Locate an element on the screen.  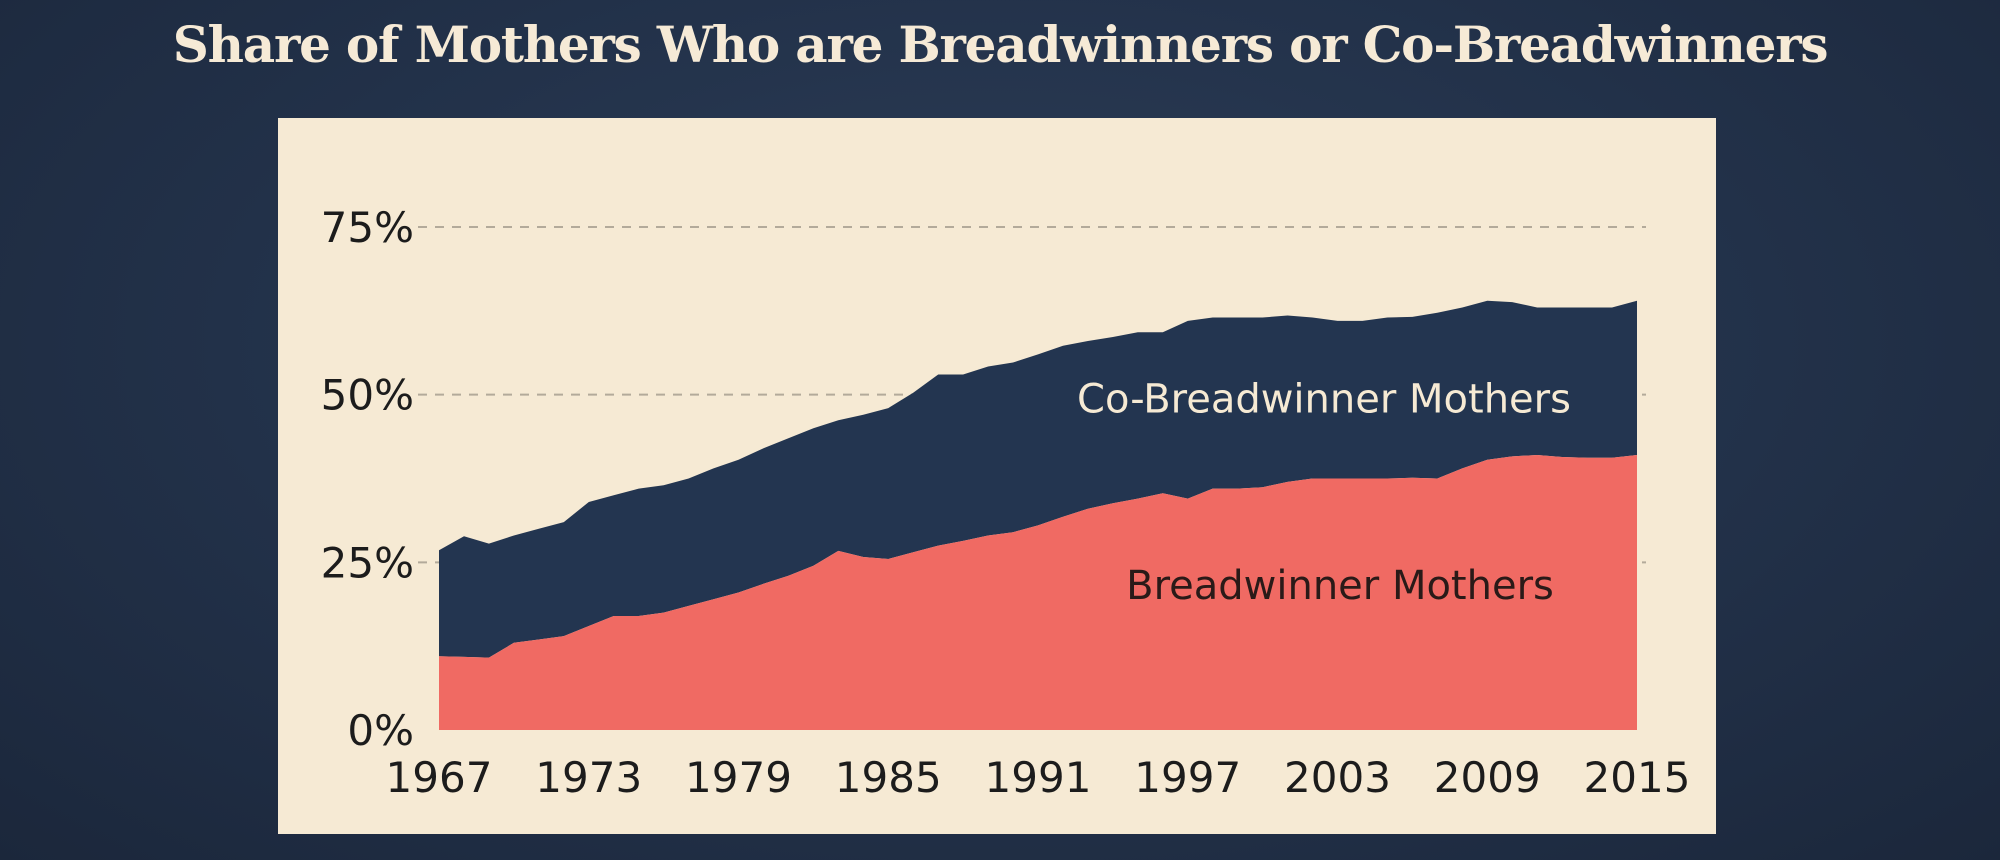
x-tick-label: 2015 is located at coordinates (1637, 777).